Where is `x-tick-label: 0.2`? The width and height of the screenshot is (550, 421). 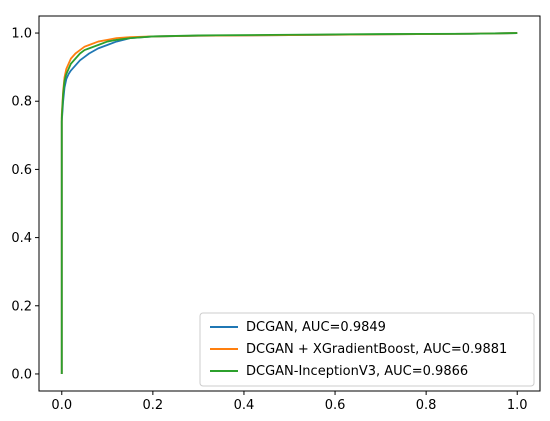
x-tick-label: 0.2 is located at coordinates (153, 405).